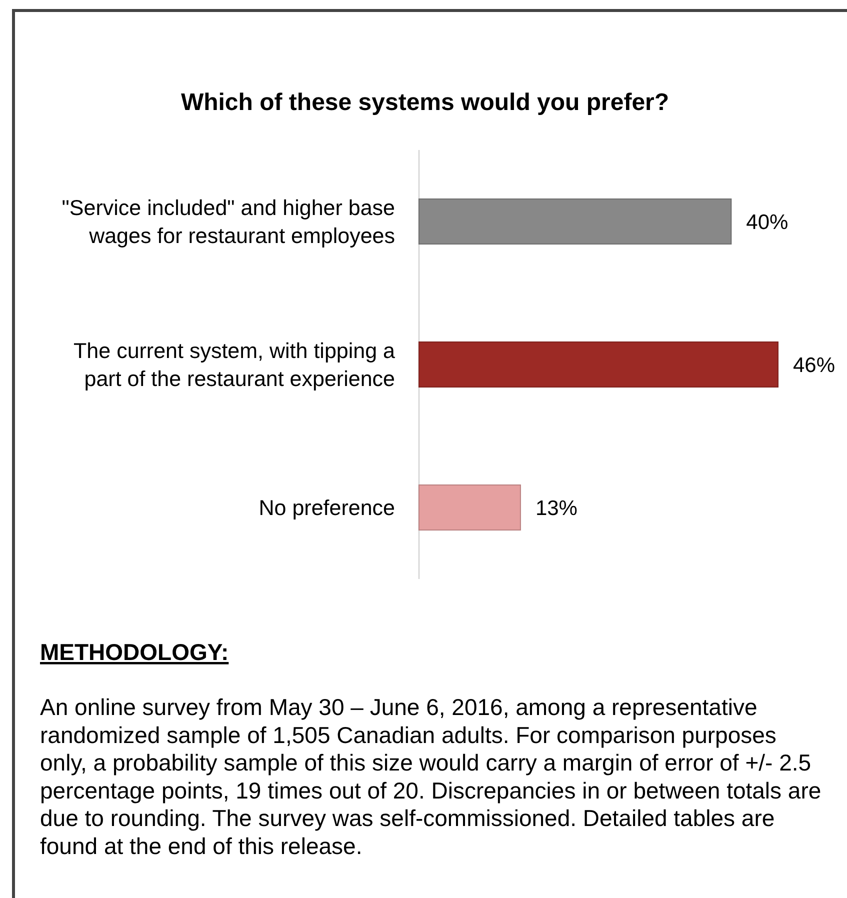  Describe the element at coordinates (235, 365) in the screenshot. I see `y-tick-label: The current system, with tipping a part of the restaurant experience` at that location.